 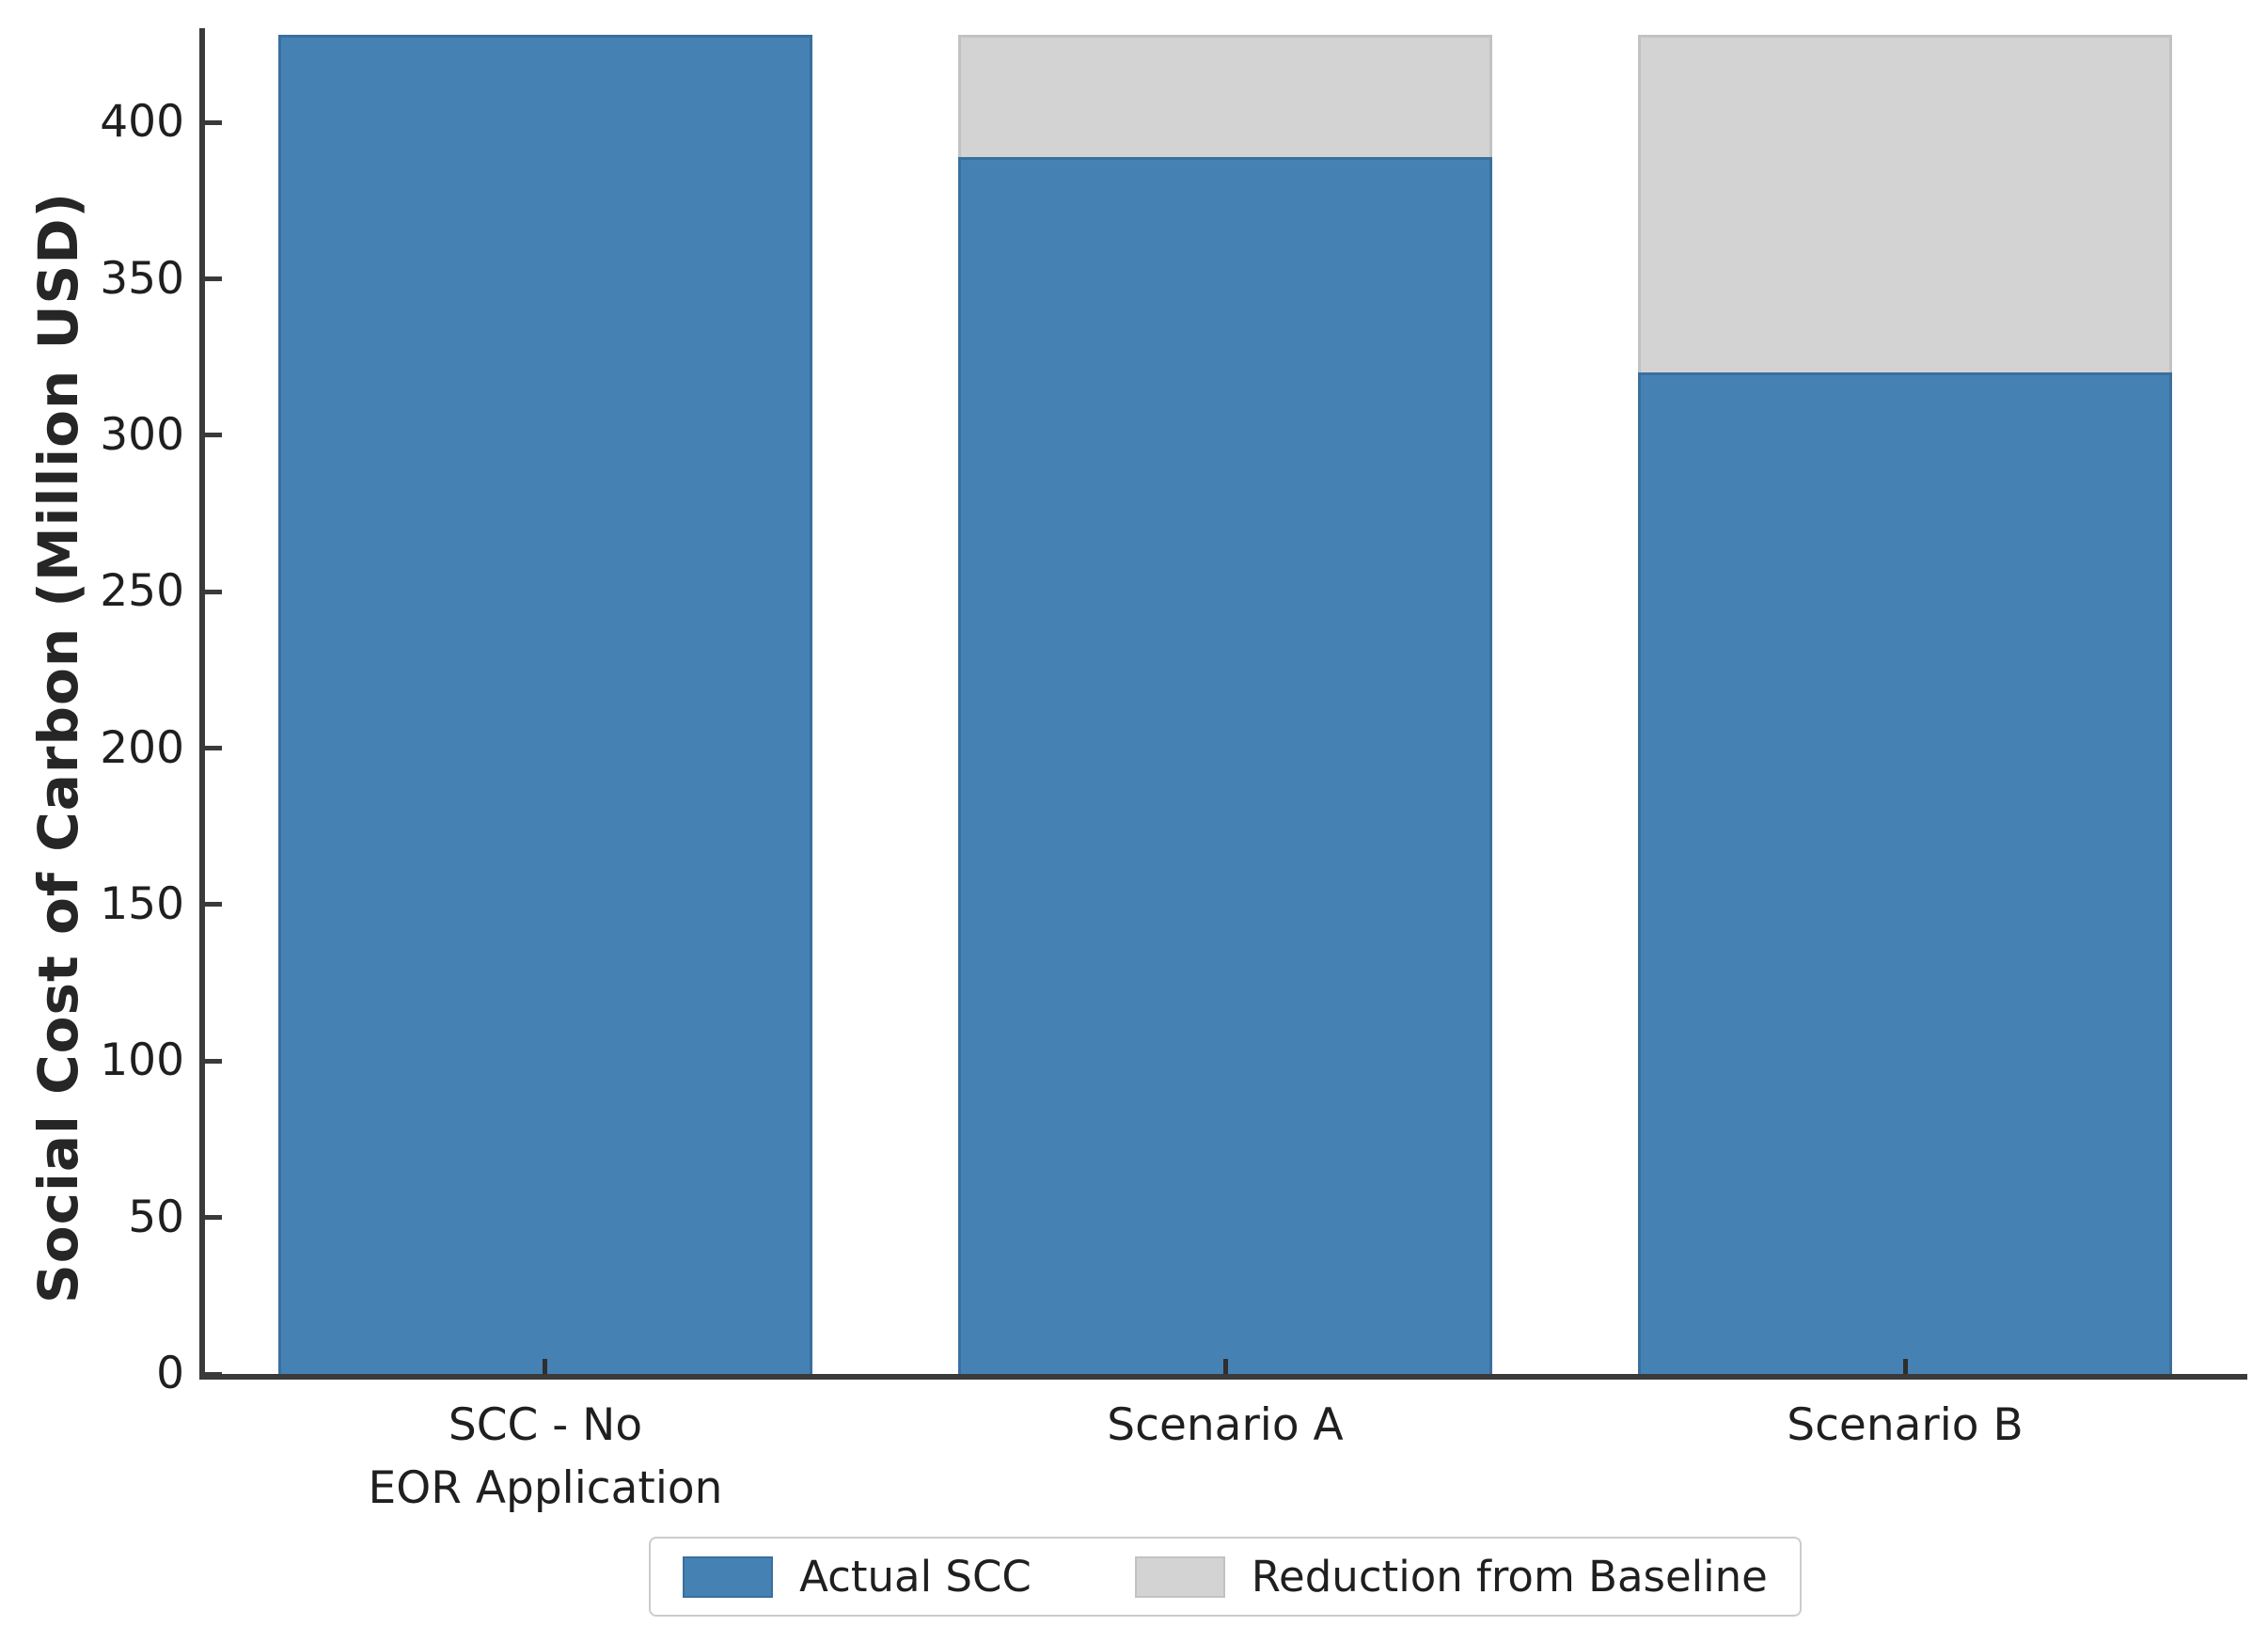 I want to click on y-tick-label: 150, so click(x=142, y=903).